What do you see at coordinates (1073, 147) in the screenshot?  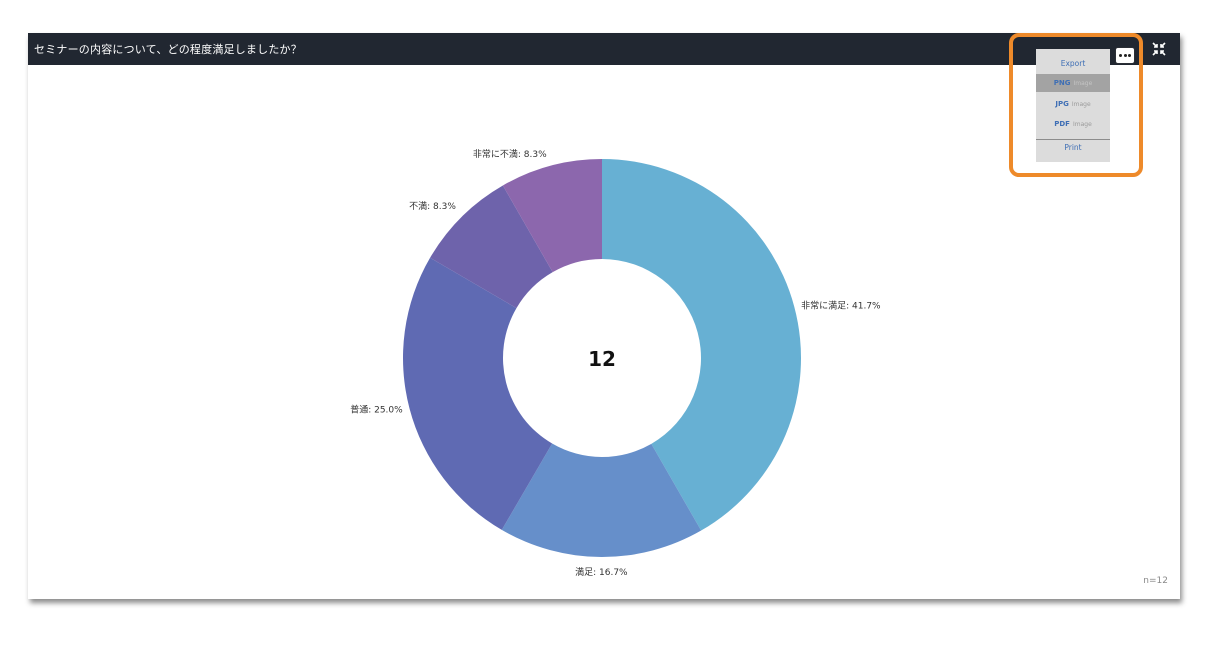 I see `print-item: Print` at bounding box center [1073, 147].